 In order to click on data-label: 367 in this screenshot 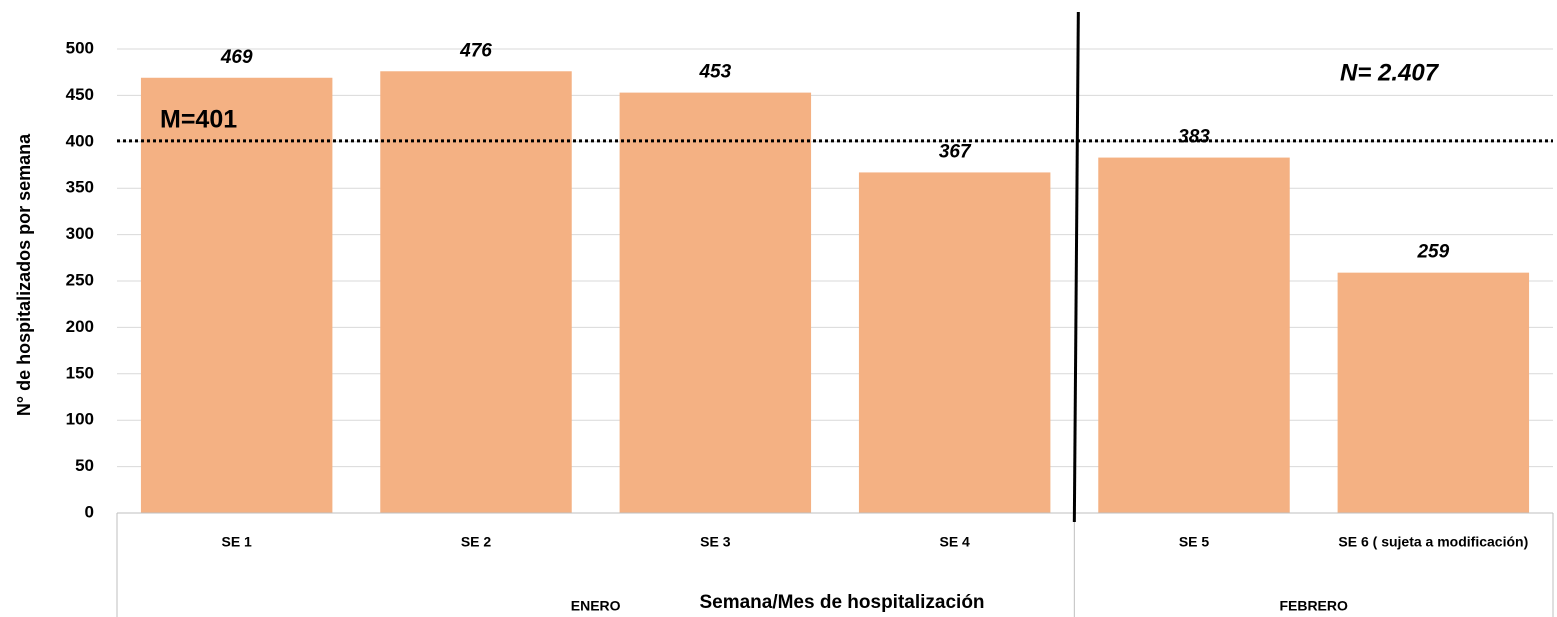, I will do `click(955, 151)`.